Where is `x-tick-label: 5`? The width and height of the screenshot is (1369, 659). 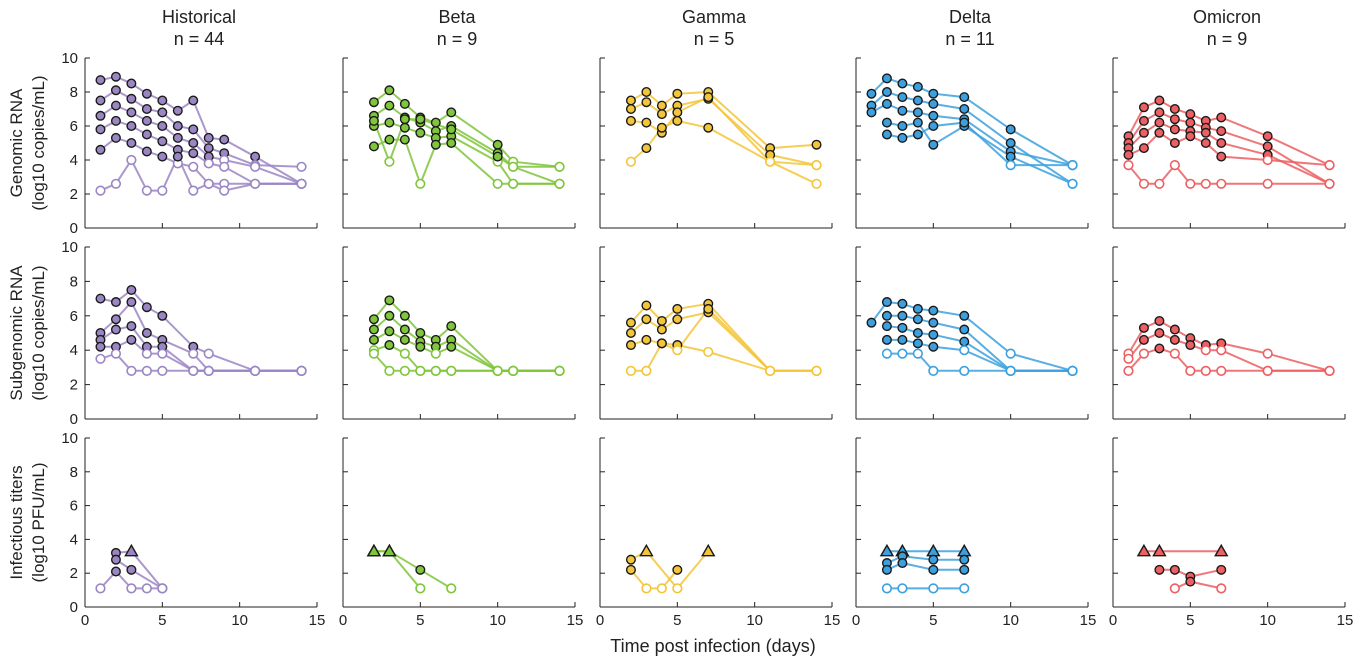
x-tick-label: 5 is located at coordinates (420, 620).